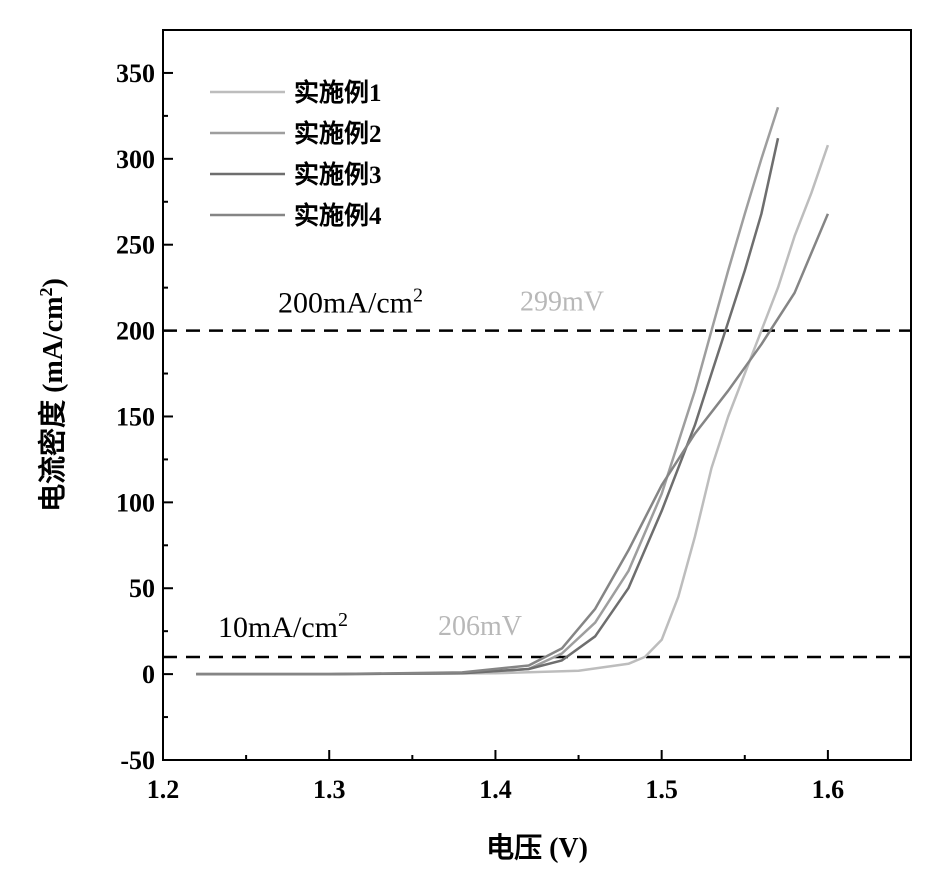  What do you see at coordinates (828, 789) in the screenshot?
I see `x-tick-label: 1.6` at bounding box center [828, 789].